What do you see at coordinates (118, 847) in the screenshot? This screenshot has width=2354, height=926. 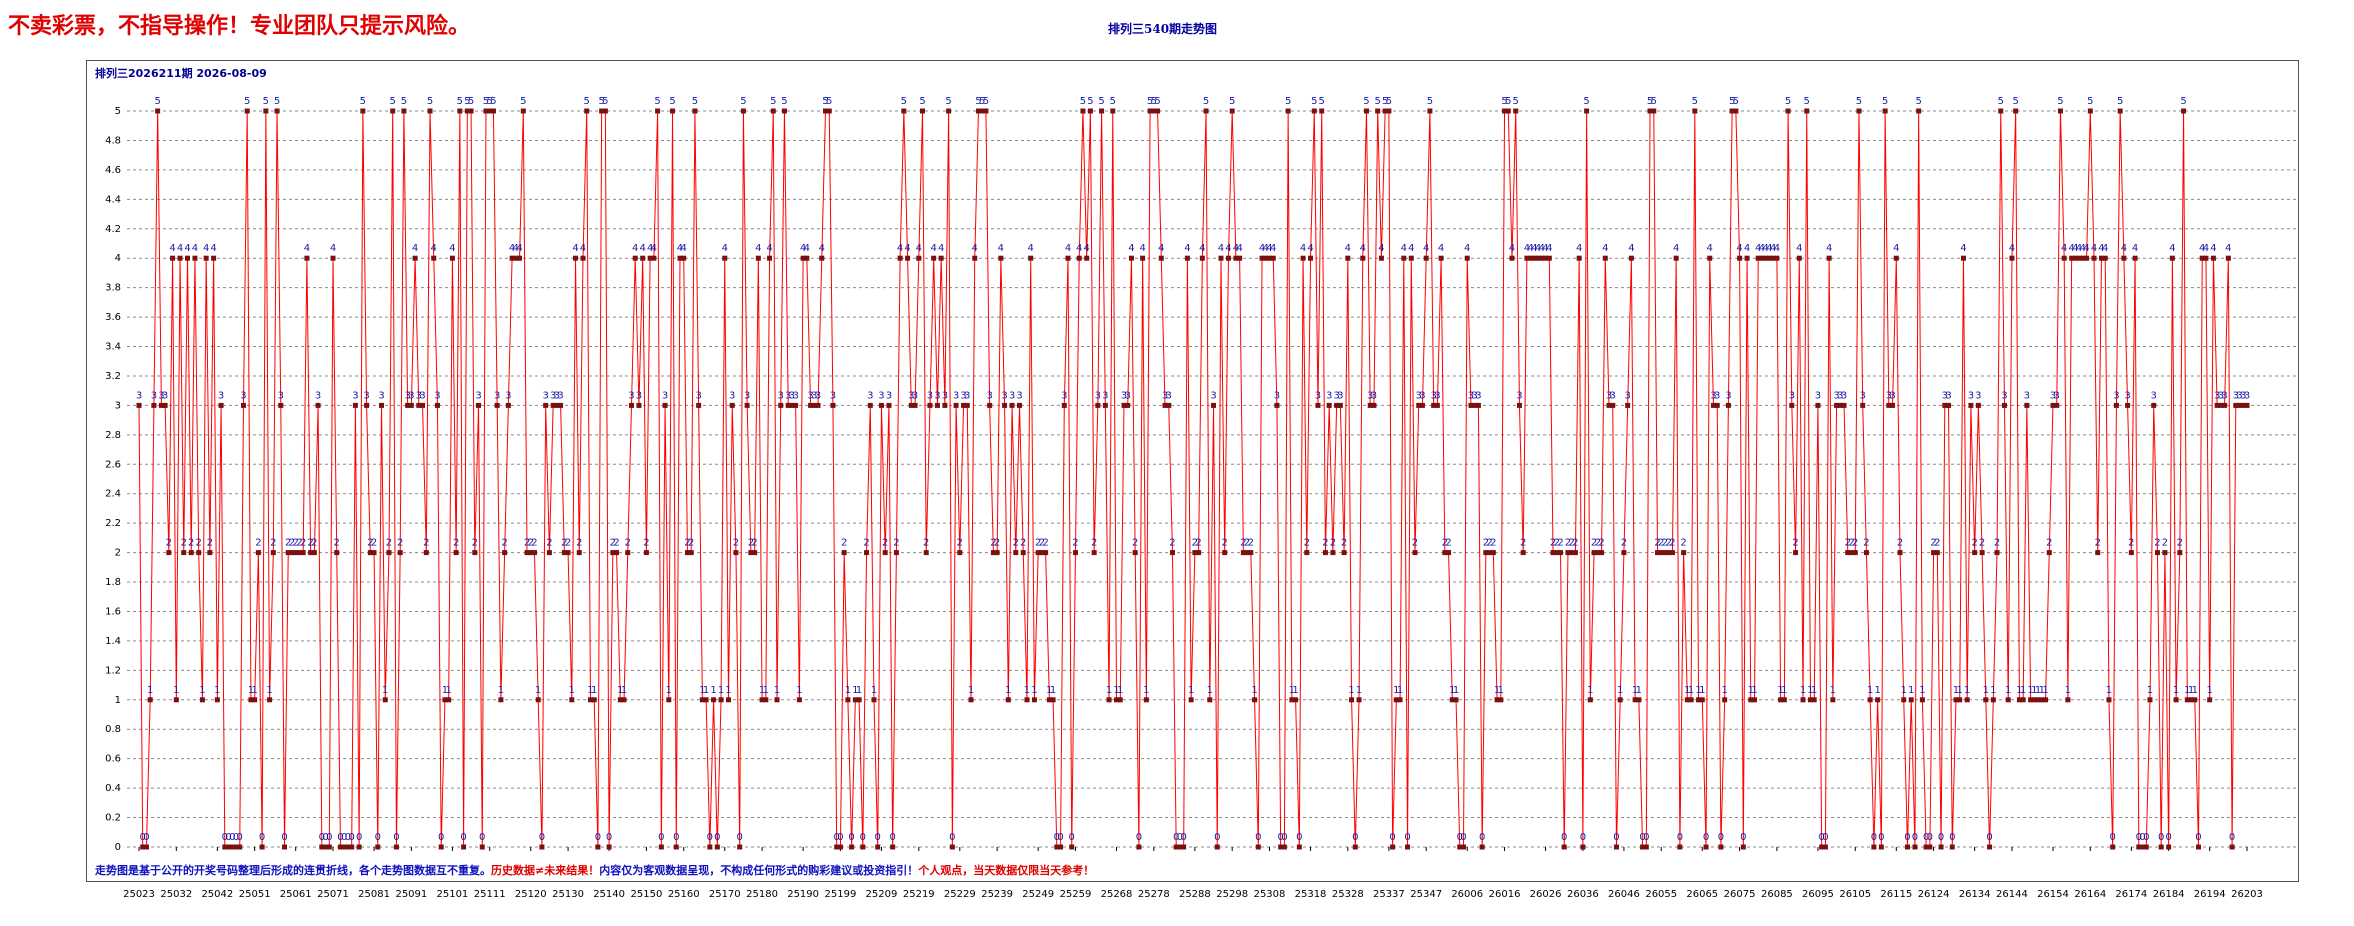 I see `y-tick-label: 0` at bounding box center [118, 847].